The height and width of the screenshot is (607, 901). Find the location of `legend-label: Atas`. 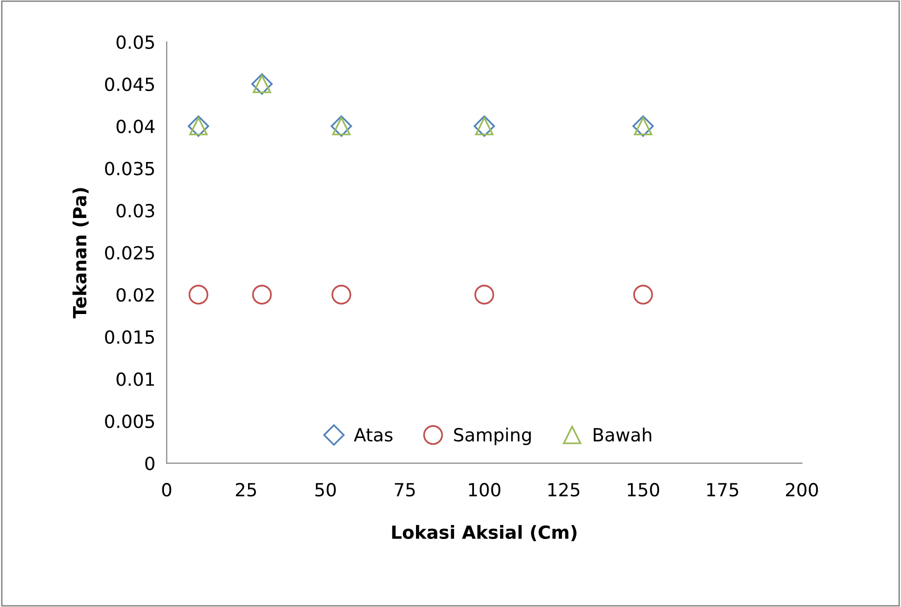

legend-label: Atas is located at coordinates (373, 435).